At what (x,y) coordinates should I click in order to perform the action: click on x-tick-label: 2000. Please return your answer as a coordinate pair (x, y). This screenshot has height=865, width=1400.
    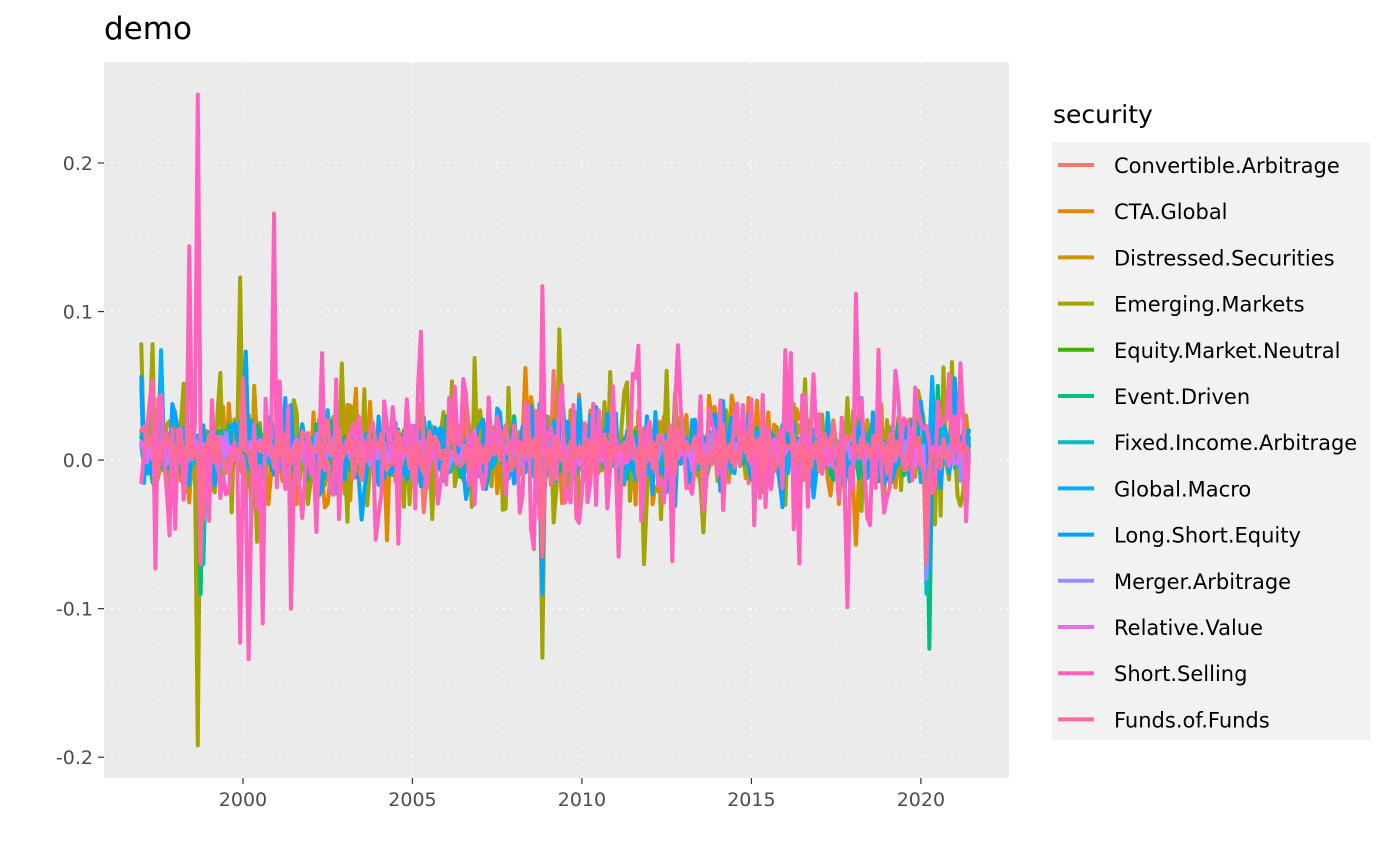
    Looking at the image, I should click on (243, 800).